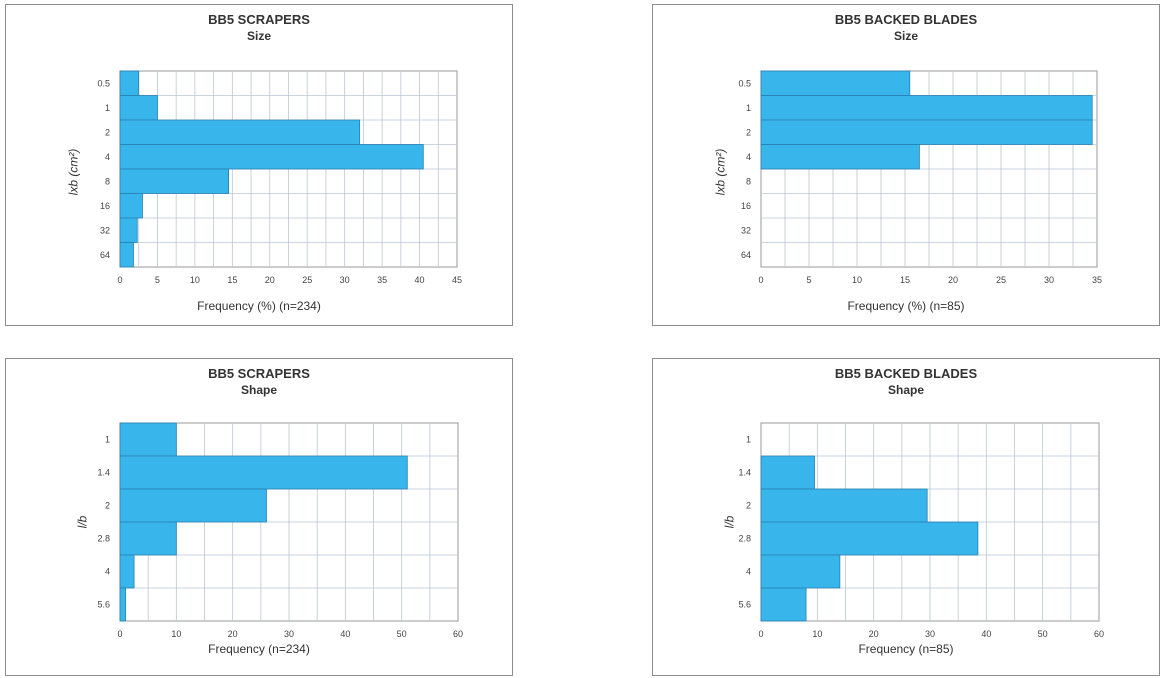 The width and height of the screenshot is (1166, 678). What do you see at coordinates (729, 522) in the screenshot?
I see `y-axis-label: l/b` at bounding box center [729, 522].